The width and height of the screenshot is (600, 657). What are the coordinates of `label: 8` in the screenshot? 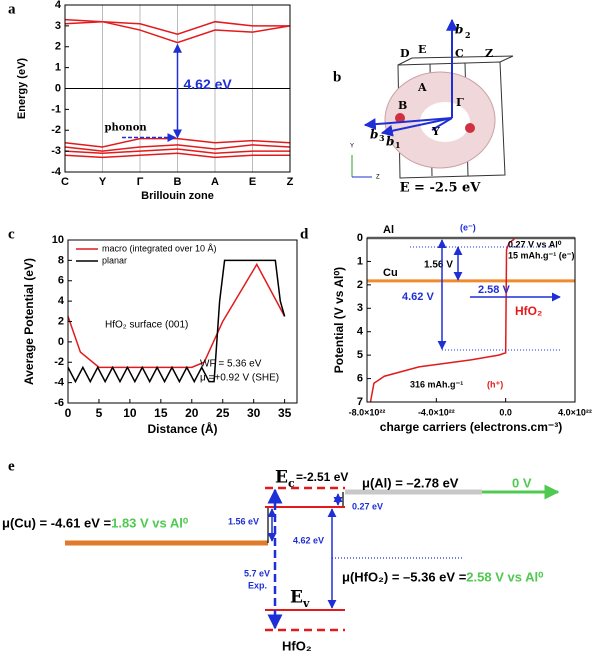 It's located at (61, 260).